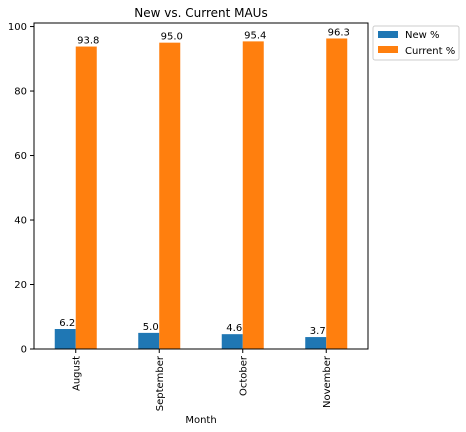 This screenshot has width=466, height=432. I want to click on x-tick-label-august: August, so click(76, 373).